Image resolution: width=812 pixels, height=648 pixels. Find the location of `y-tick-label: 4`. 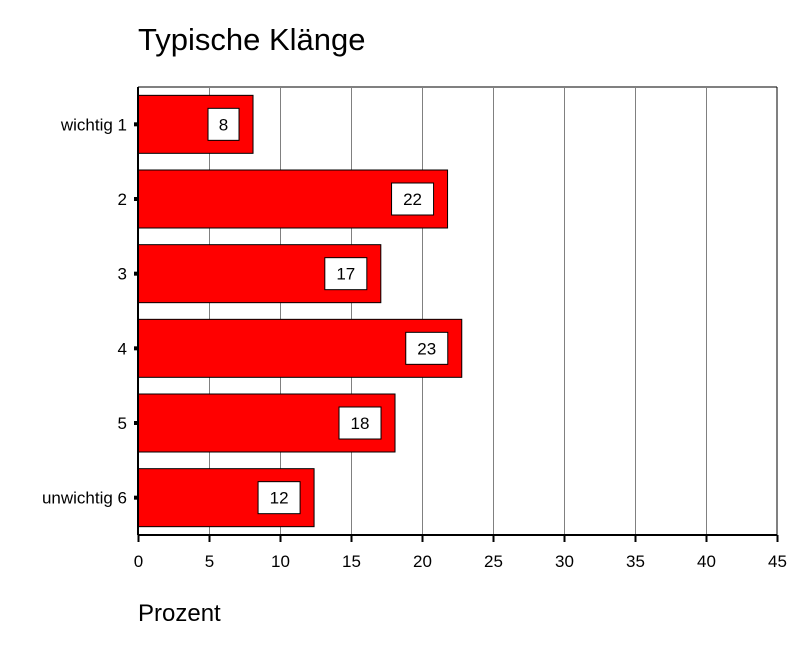

y-tick-label: 4 is located at coordinates (122, 348).